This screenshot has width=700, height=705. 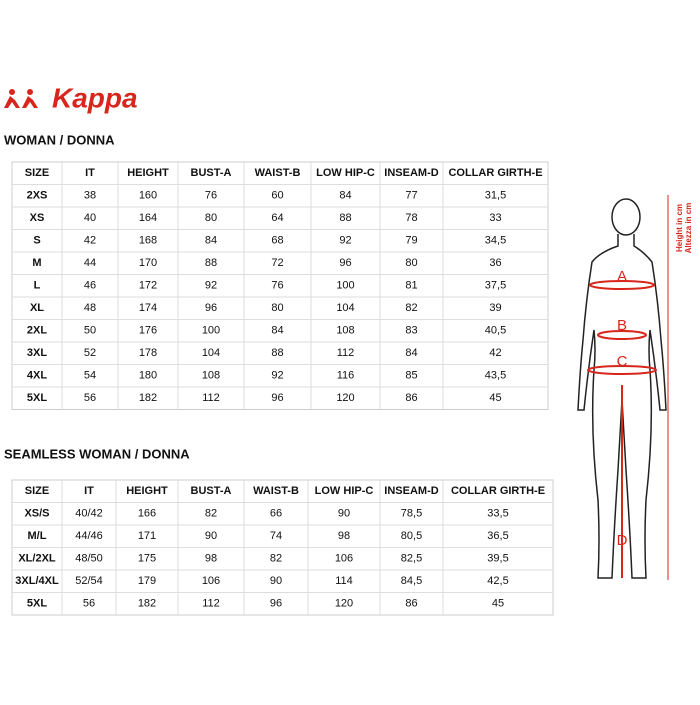 I want to click on table-cell: 175, so click(x=147, y=559).